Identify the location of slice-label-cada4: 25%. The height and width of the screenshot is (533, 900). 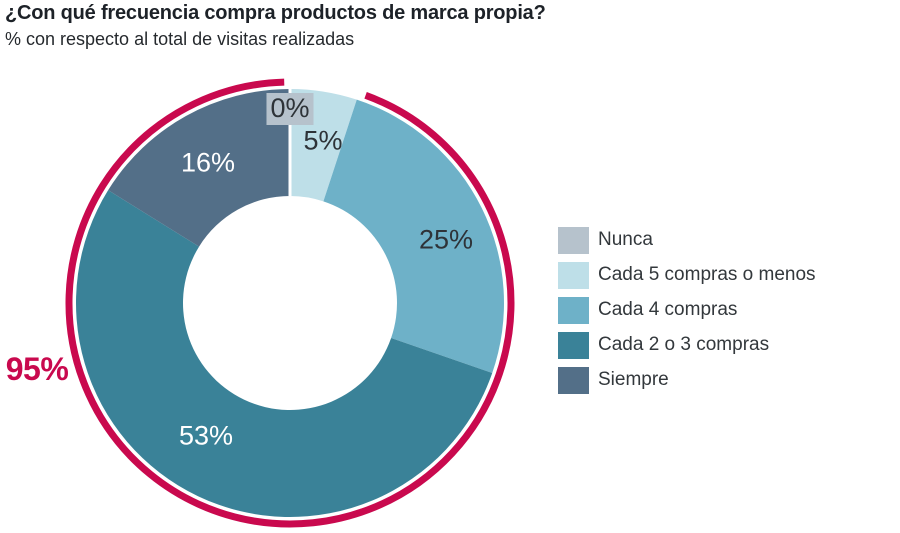
(446, 239).